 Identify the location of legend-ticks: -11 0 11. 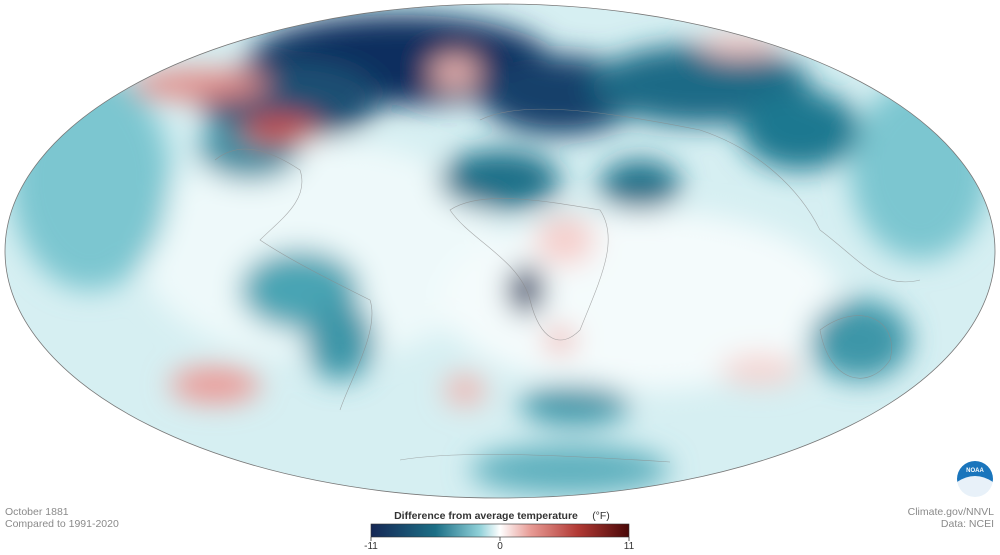
(499, 544).